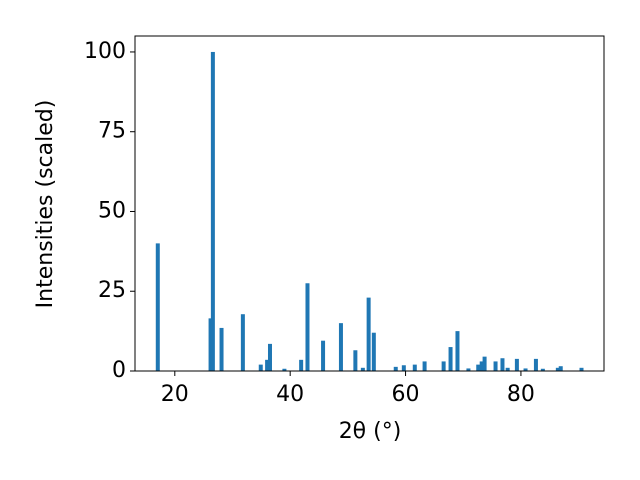 The height and width of the screenshot is (480, 640). I want to click on y-tick-label: 50, so click(112, 210).